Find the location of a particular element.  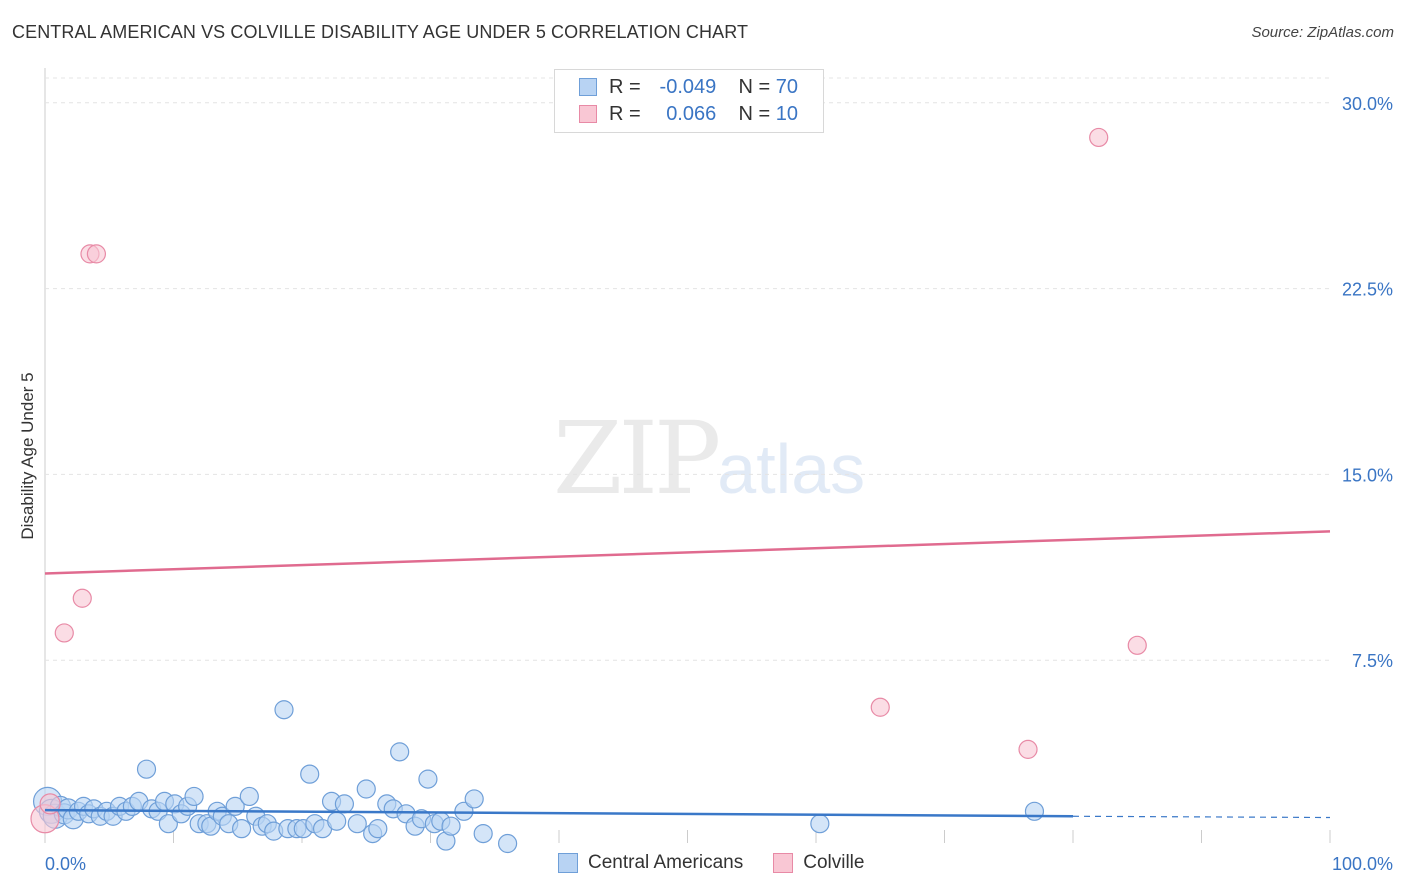

legend-item-colville: Colville is located at coordinates (818, 863).